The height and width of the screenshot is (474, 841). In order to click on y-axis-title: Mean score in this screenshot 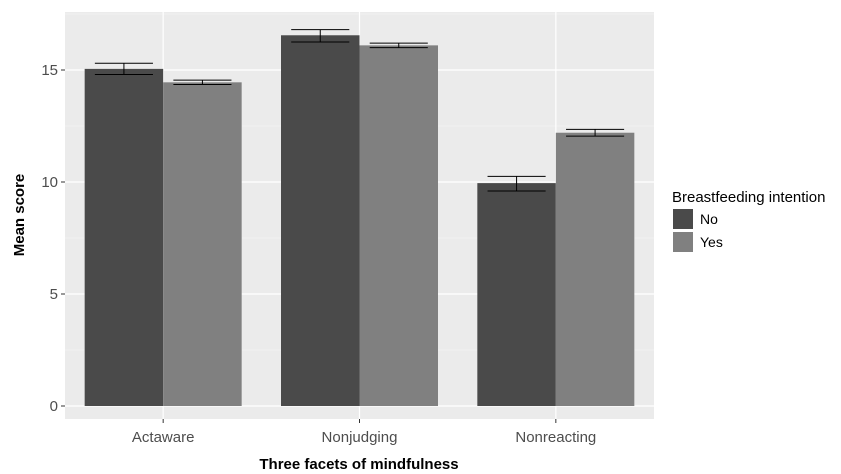, I will do `click(19, 215)`.